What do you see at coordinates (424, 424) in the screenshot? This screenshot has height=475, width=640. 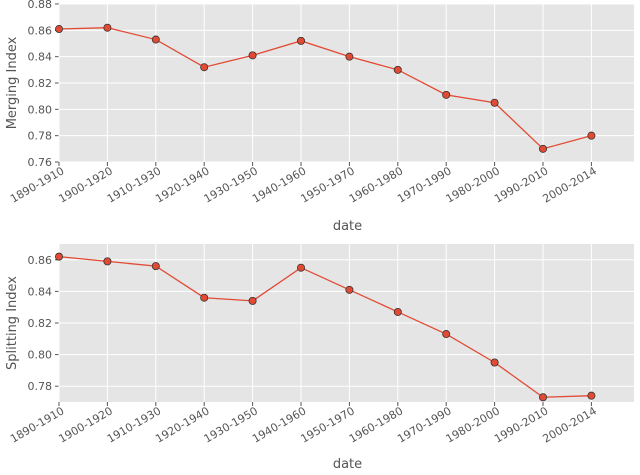 I see `splitting-x-tick-label: 1970-1990` at bounding box center [424, 424].